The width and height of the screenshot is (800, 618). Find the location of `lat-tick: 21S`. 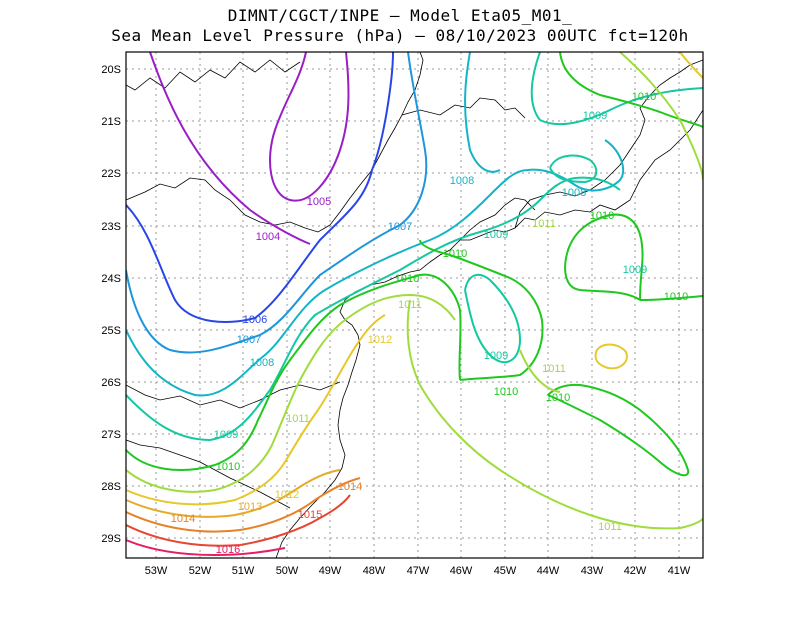

lat-tick: 21S is located at coordinates (111, 122).